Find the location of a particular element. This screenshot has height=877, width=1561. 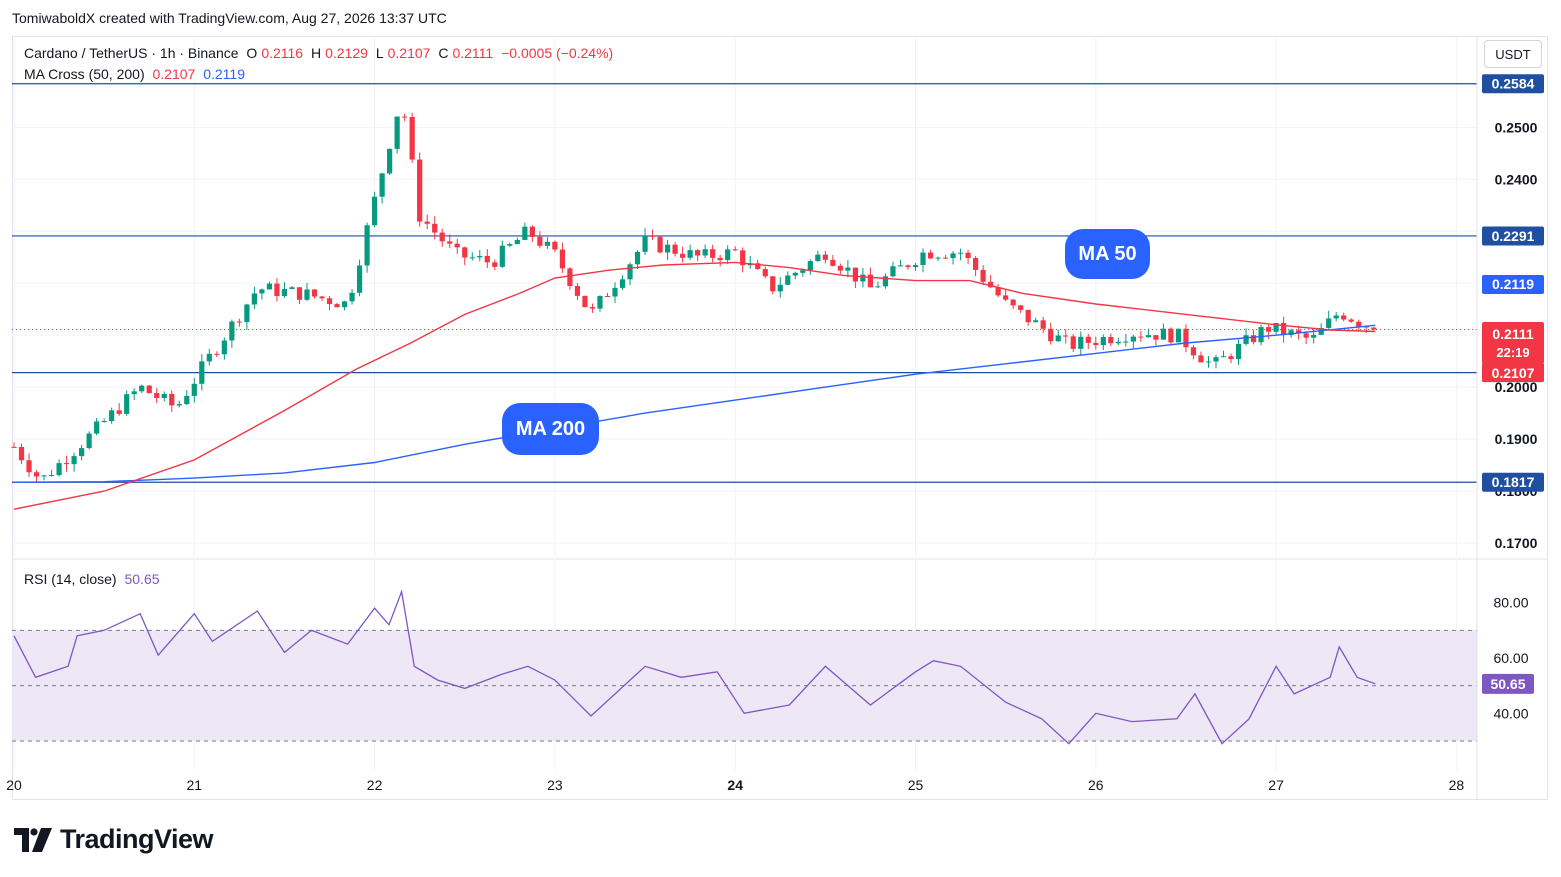

currency-button: USDT is located at coordinates (1513, 54).